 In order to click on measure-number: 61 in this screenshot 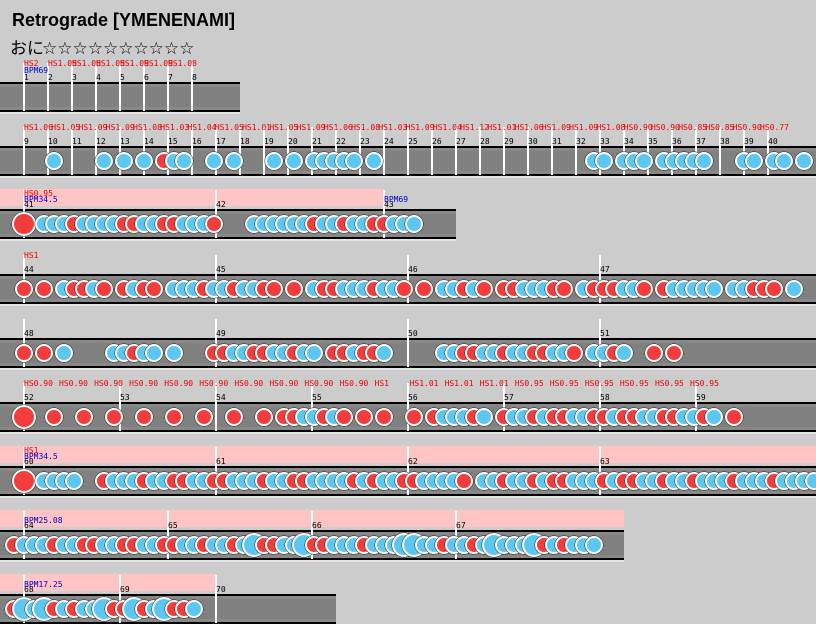, I will do `click(221, 461)`.